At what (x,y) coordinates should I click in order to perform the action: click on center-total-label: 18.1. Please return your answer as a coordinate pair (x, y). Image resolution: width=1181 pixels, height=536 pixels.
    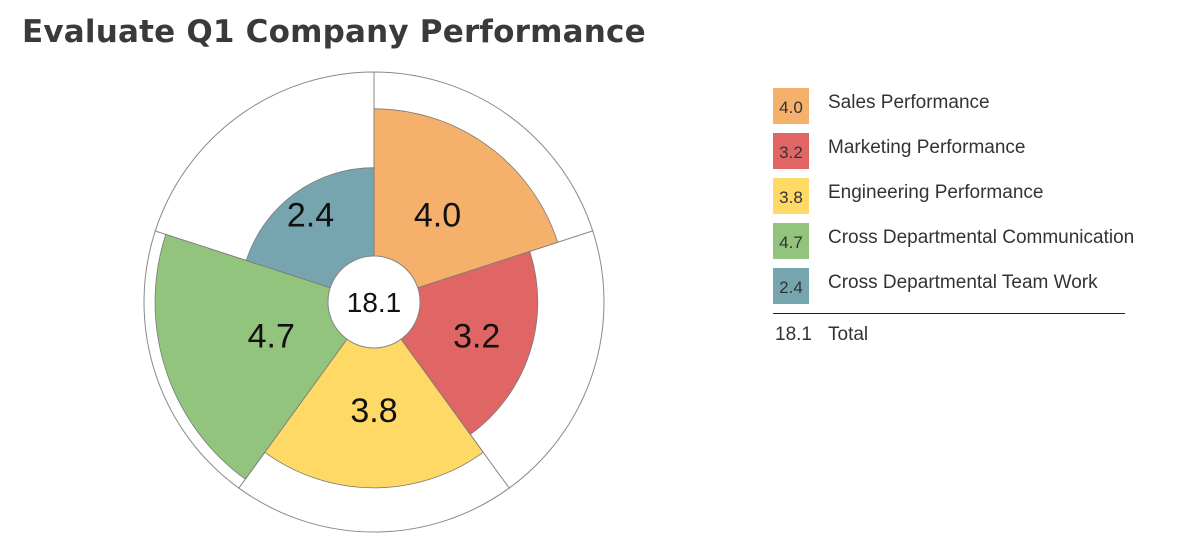
    Looking at the image, I should click on (374, 302).